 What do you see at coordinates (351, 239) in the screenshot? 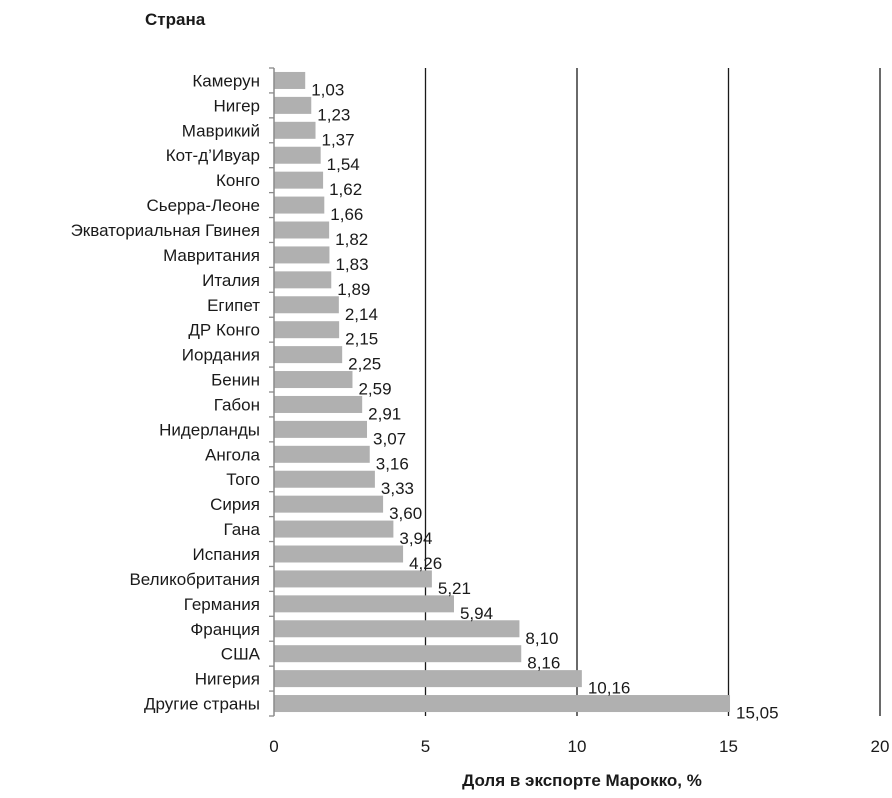
I see `value-label: 1,82` at bounding box center [351, 239].